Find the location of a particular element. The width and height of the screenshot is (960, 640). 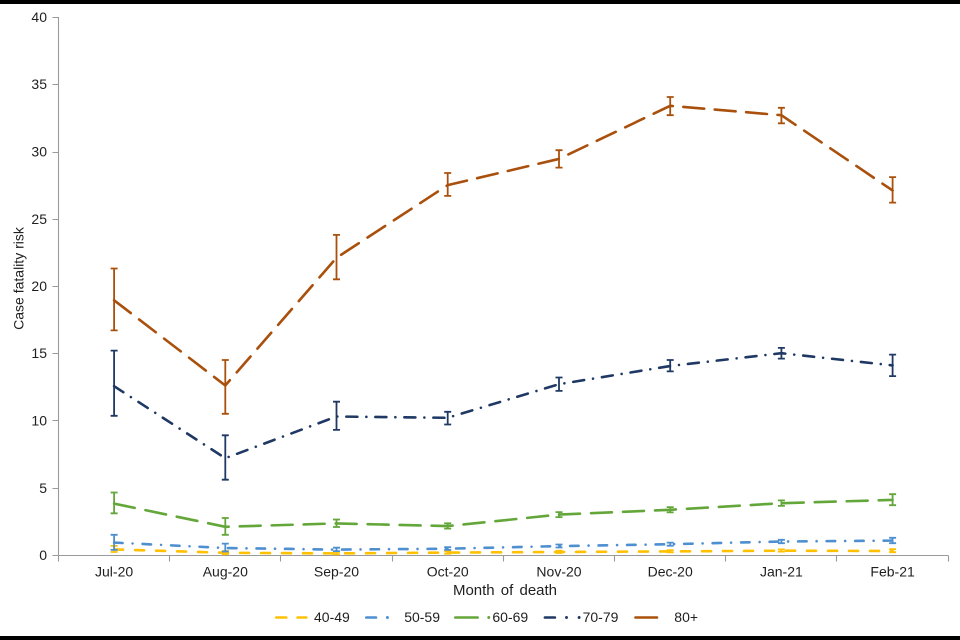

svg-text: 10 is located at coordinates (39, 421).